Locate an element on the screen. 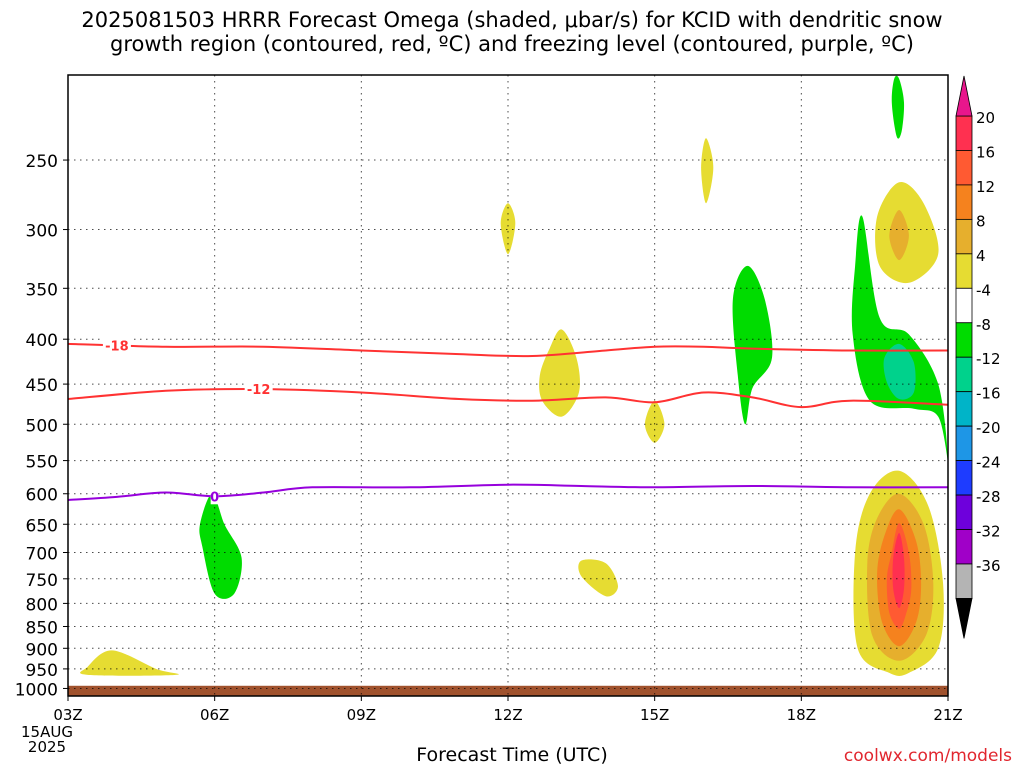  y-tick-label-950: 950 is located at coordinates (42, 671).